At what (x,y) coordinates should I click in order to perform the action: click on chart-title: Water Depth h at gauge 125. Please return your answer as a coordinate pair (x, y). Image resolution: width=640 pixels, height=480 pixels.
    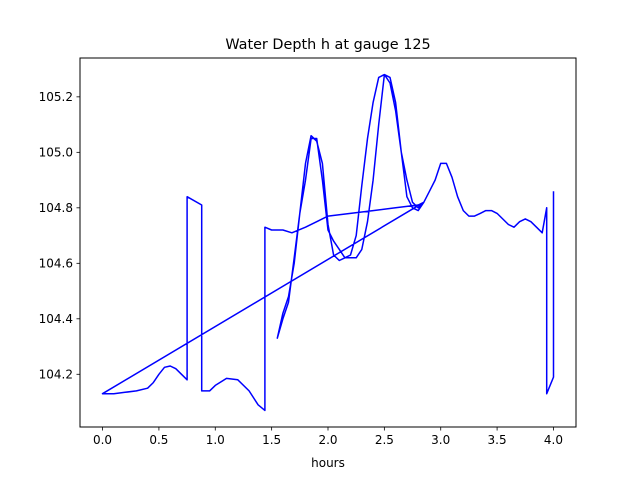
    Looking at the image, I should click on (327, 45).